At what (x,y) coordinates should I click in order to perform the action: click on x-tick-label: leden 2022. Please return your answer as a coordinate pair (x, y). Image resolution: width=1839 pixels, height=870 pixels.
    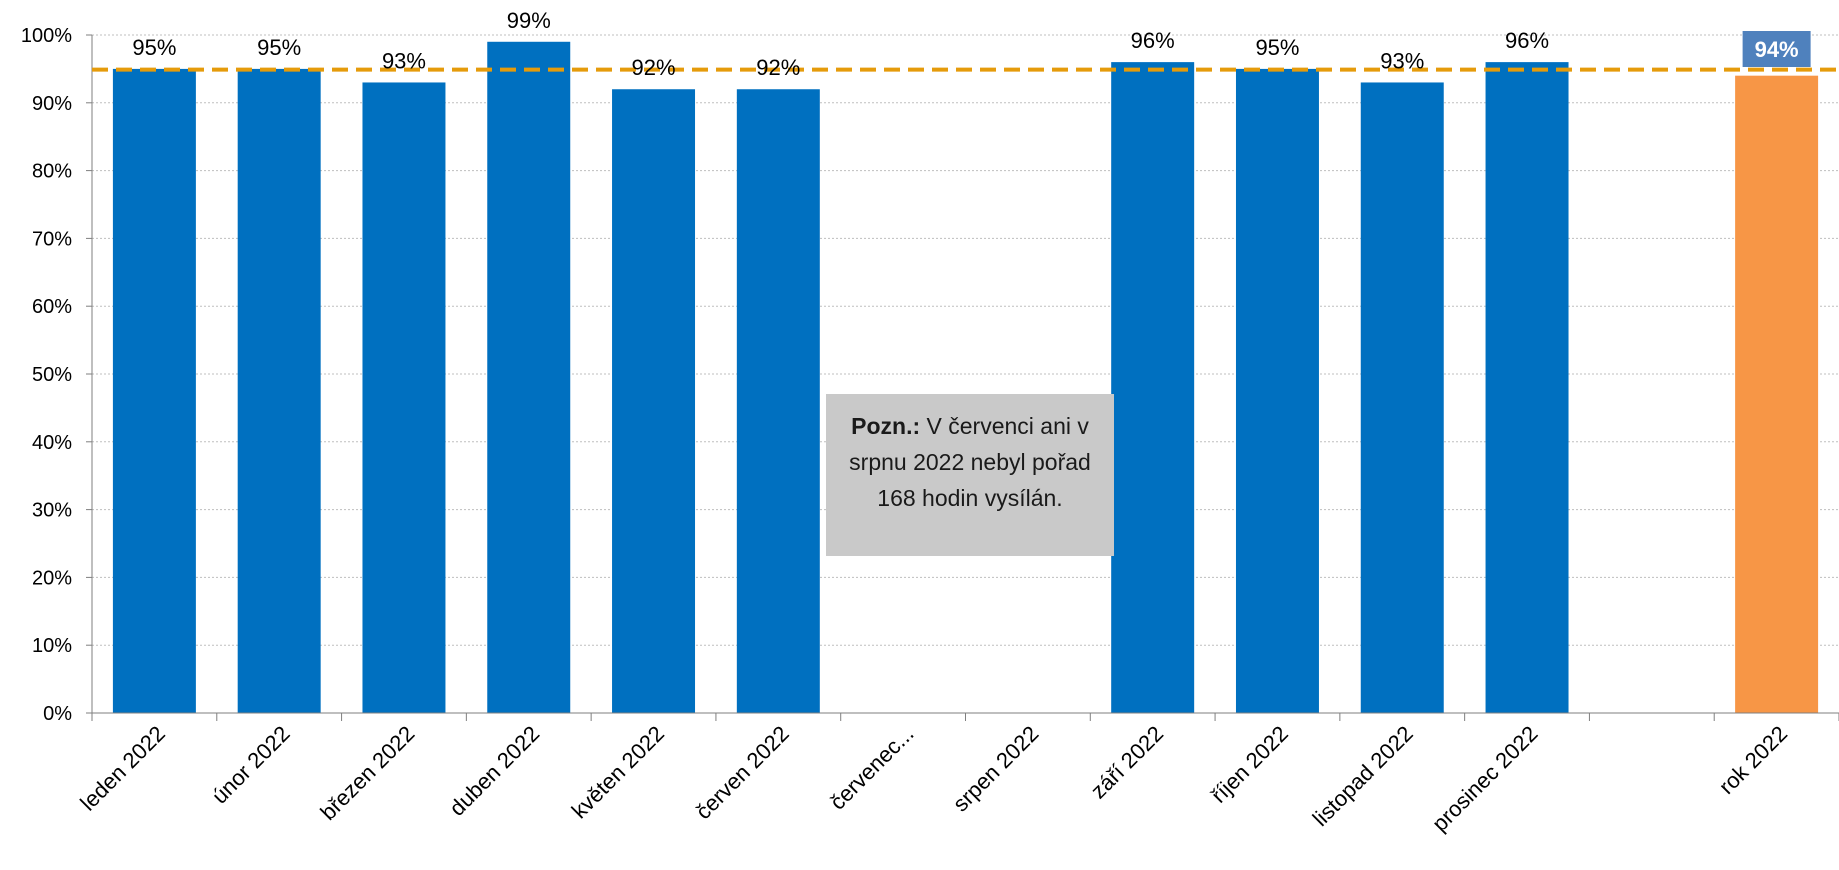
    Looking at the image, I should click on (122, 768).